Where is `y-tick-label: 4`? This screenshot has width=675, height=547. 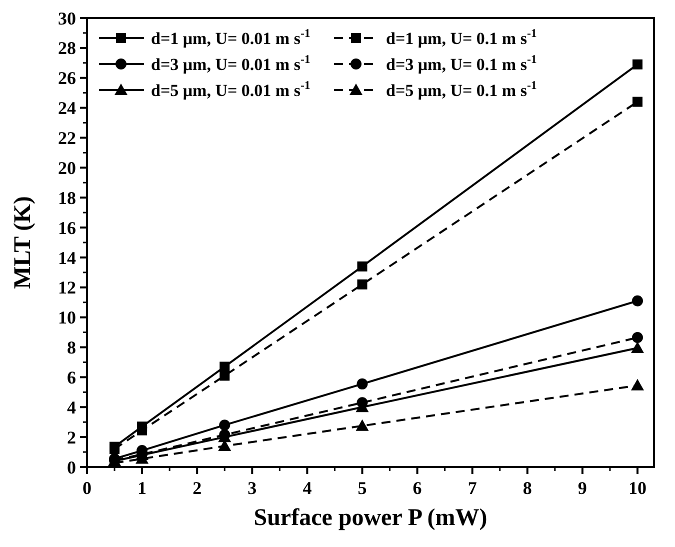
y-tick-label: 4 is located at coordinates (71, 407).